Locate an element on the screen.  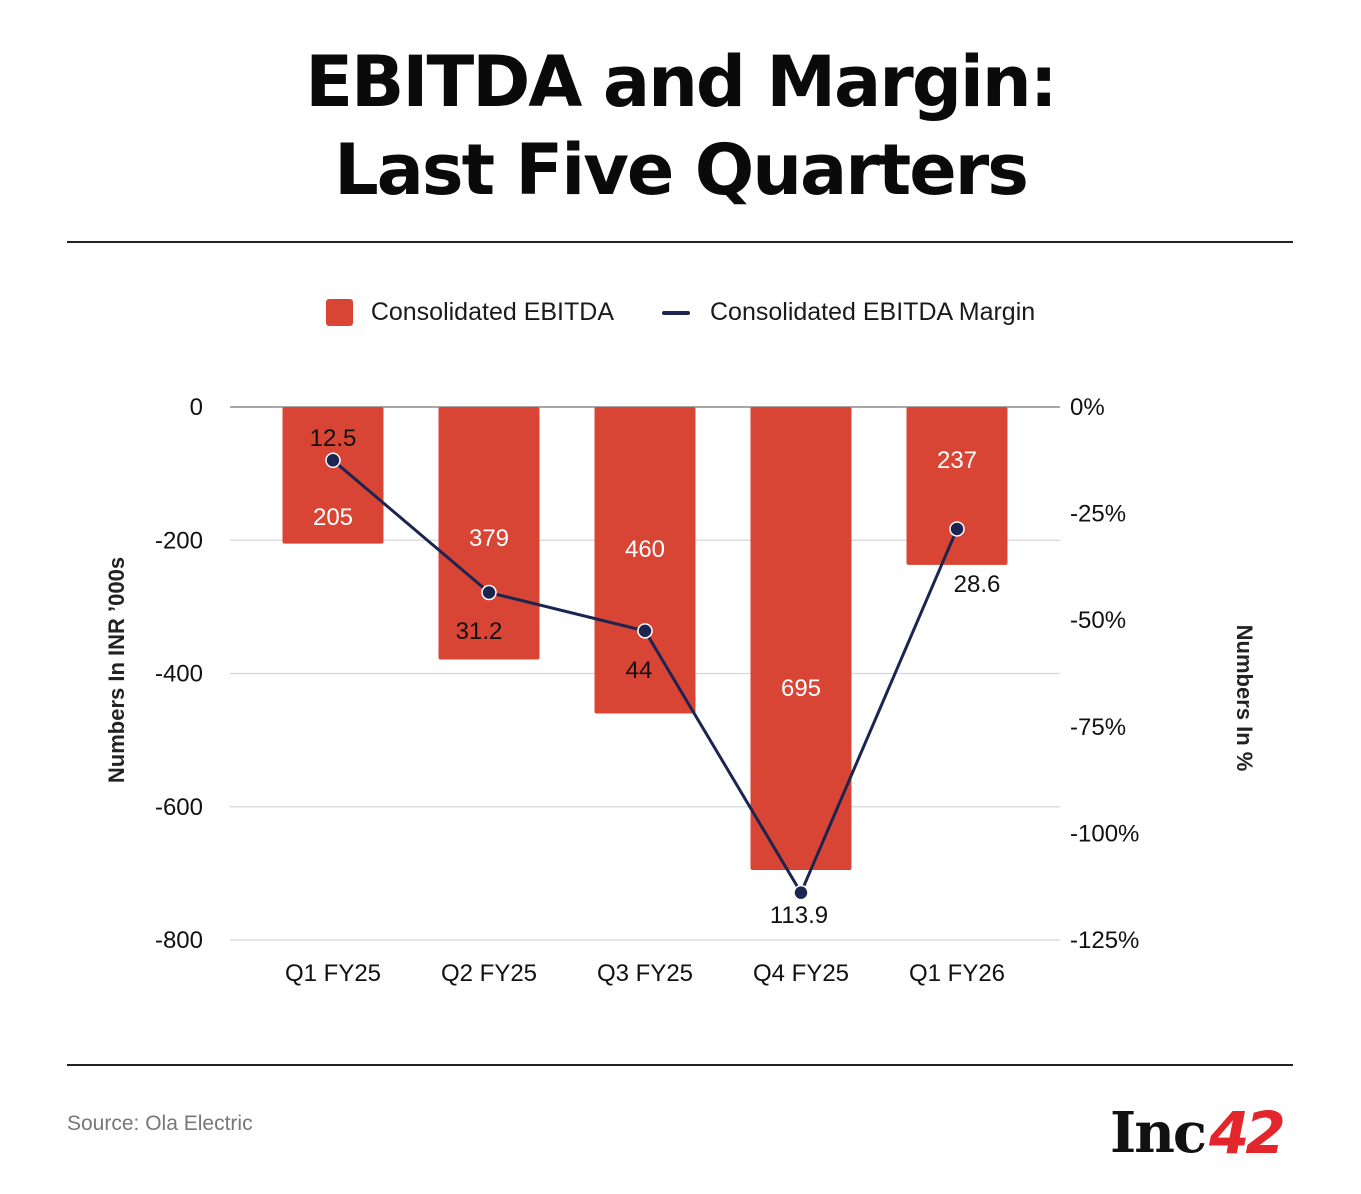
x-tick-label: Q2 FY25 is located at coordinates (489, 973).